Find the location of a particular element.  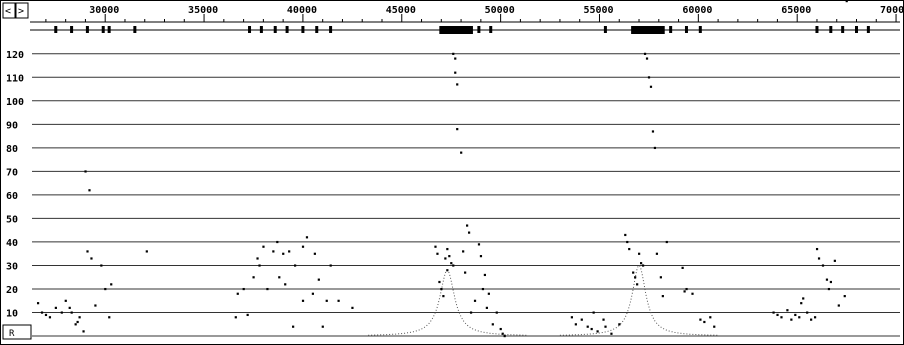

reset-view-button is located at coordinates (17, 332).